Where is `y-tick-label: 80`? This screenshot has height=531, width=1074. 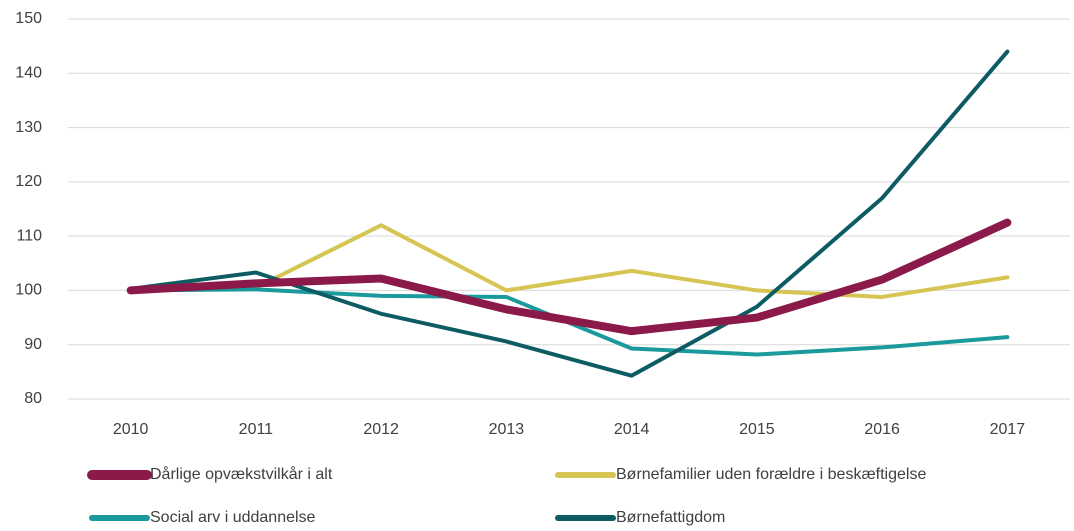 y-tick-label: 80 is located at coordinates (33, 398).